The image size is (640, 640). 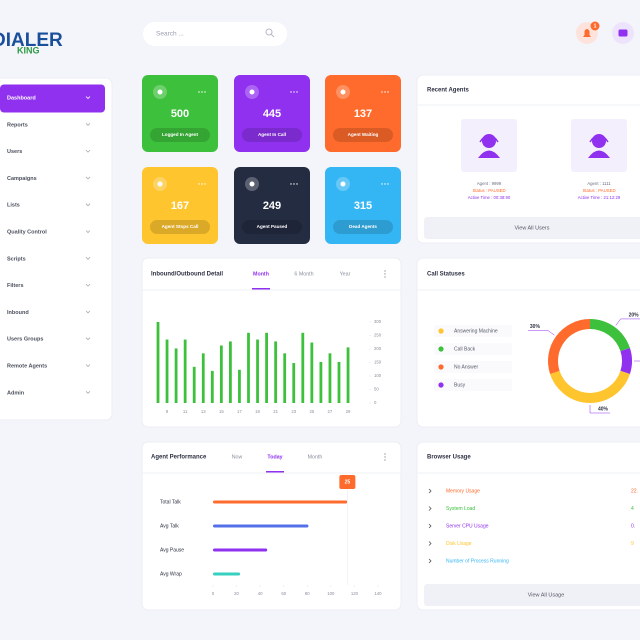 What do you see at coordinates (15, 286) in the screenshot?
I see `sidebar-item: Filters` at bounding box center [15, 286].